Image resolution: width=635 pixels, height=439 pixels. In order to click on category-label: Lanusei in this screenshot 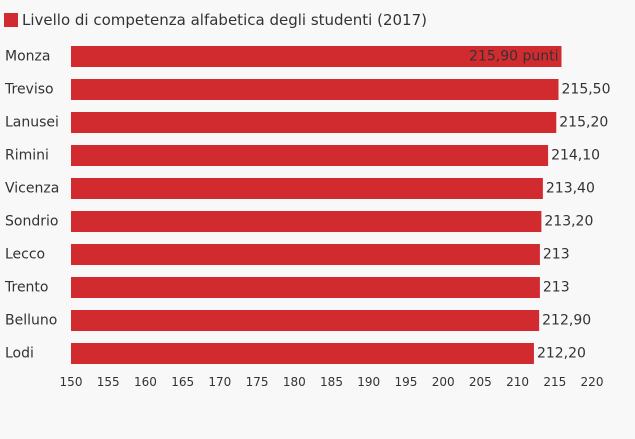, I will do `click(32, 123)`.